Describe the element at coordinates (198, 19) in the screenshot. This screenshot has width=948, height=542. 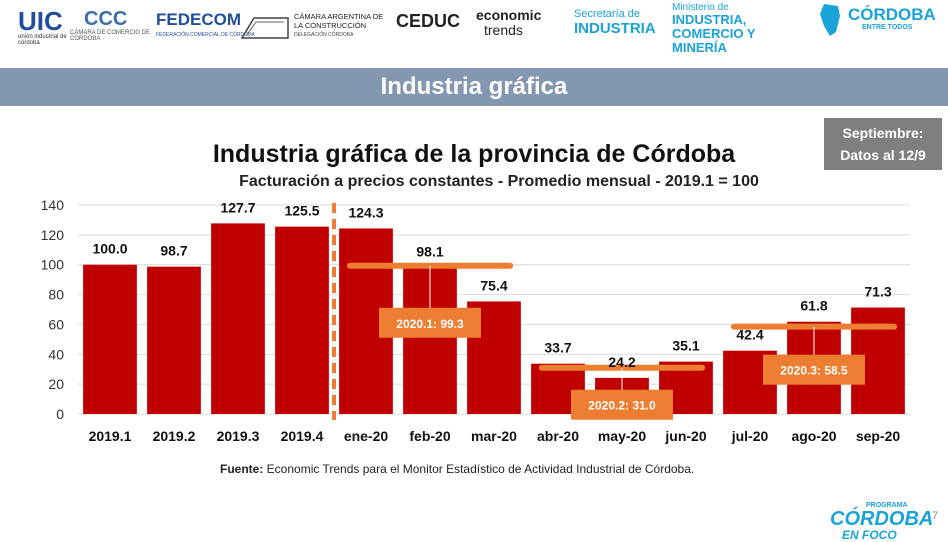
I see `fedecom-logo-text: FEDECOM` at that location.